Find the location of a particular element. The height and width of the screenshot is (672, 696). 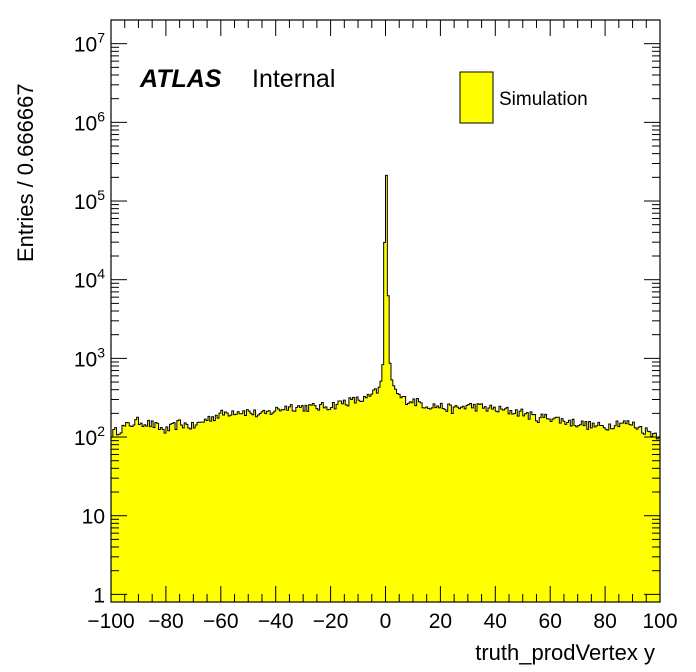

legend-swatch-simulation is located at coordinates (476, 97).